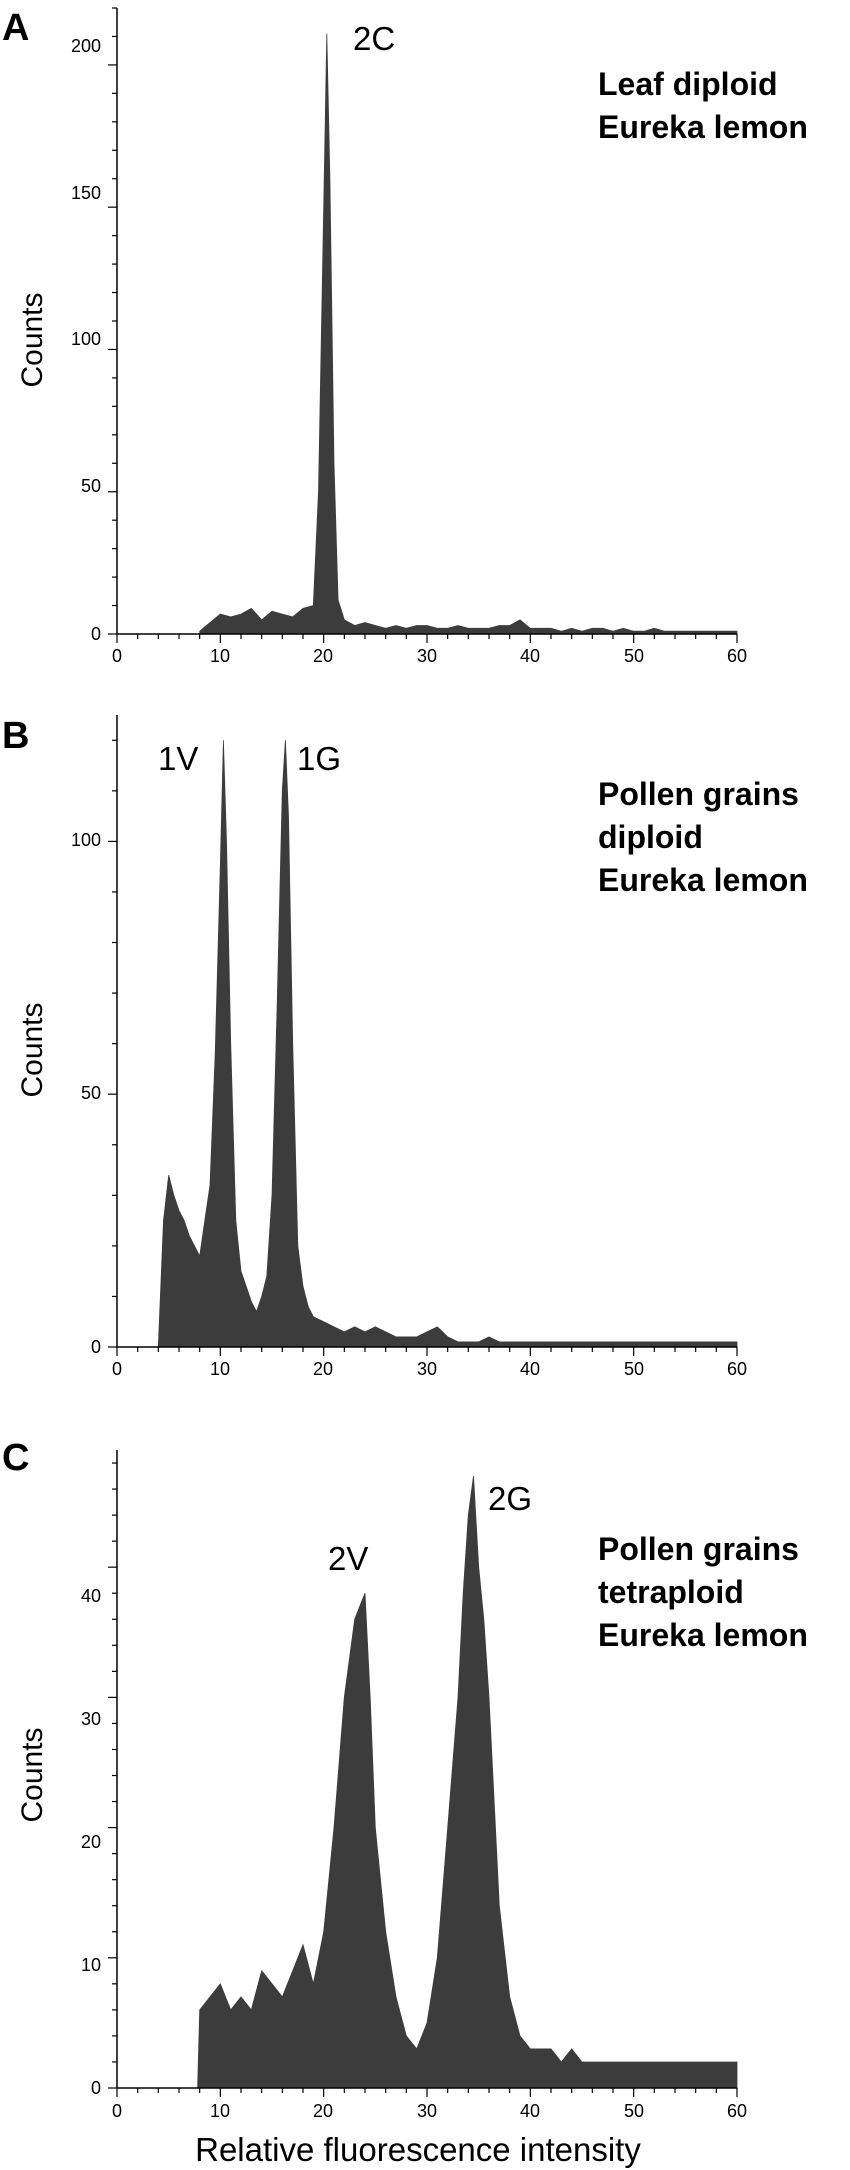  I want to click on sample-description-c: Pollen grains tetraploid Eureka lemon, so click(703, 1592).